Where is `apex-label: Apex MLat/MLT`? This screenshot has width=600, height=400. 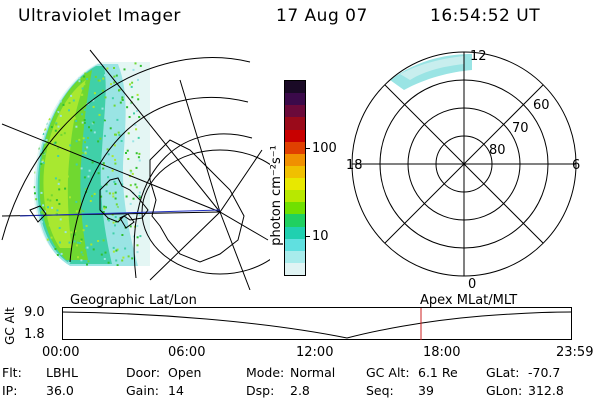 apex-label: Apex MLat/MLT is located at coordinates (469, 300).